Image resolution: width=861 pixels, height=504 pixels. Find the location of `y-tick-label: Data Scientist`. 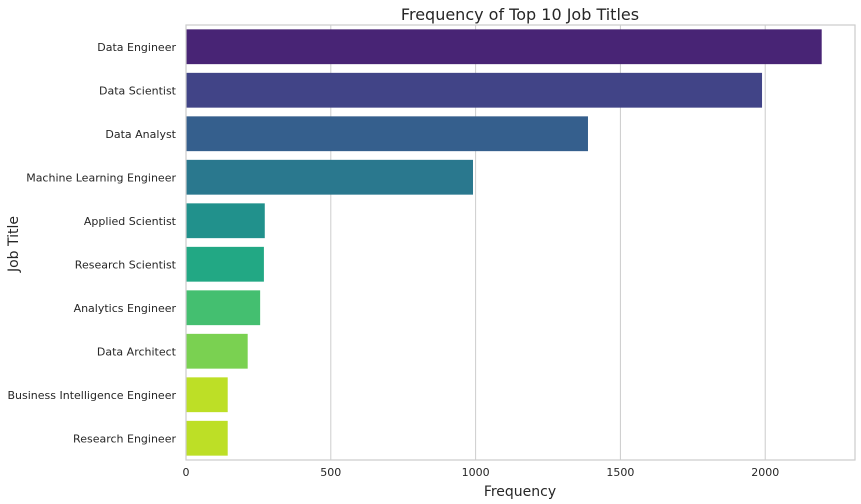

y-tick-label: Data Scientist is located at coordinates (138, 90).